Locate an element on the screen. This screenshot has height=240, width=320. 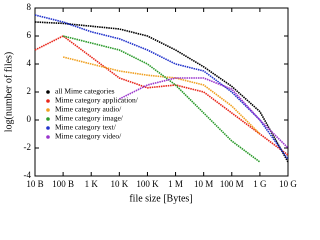
x-tick-label: 10 K is located at coordinates (119, 184).